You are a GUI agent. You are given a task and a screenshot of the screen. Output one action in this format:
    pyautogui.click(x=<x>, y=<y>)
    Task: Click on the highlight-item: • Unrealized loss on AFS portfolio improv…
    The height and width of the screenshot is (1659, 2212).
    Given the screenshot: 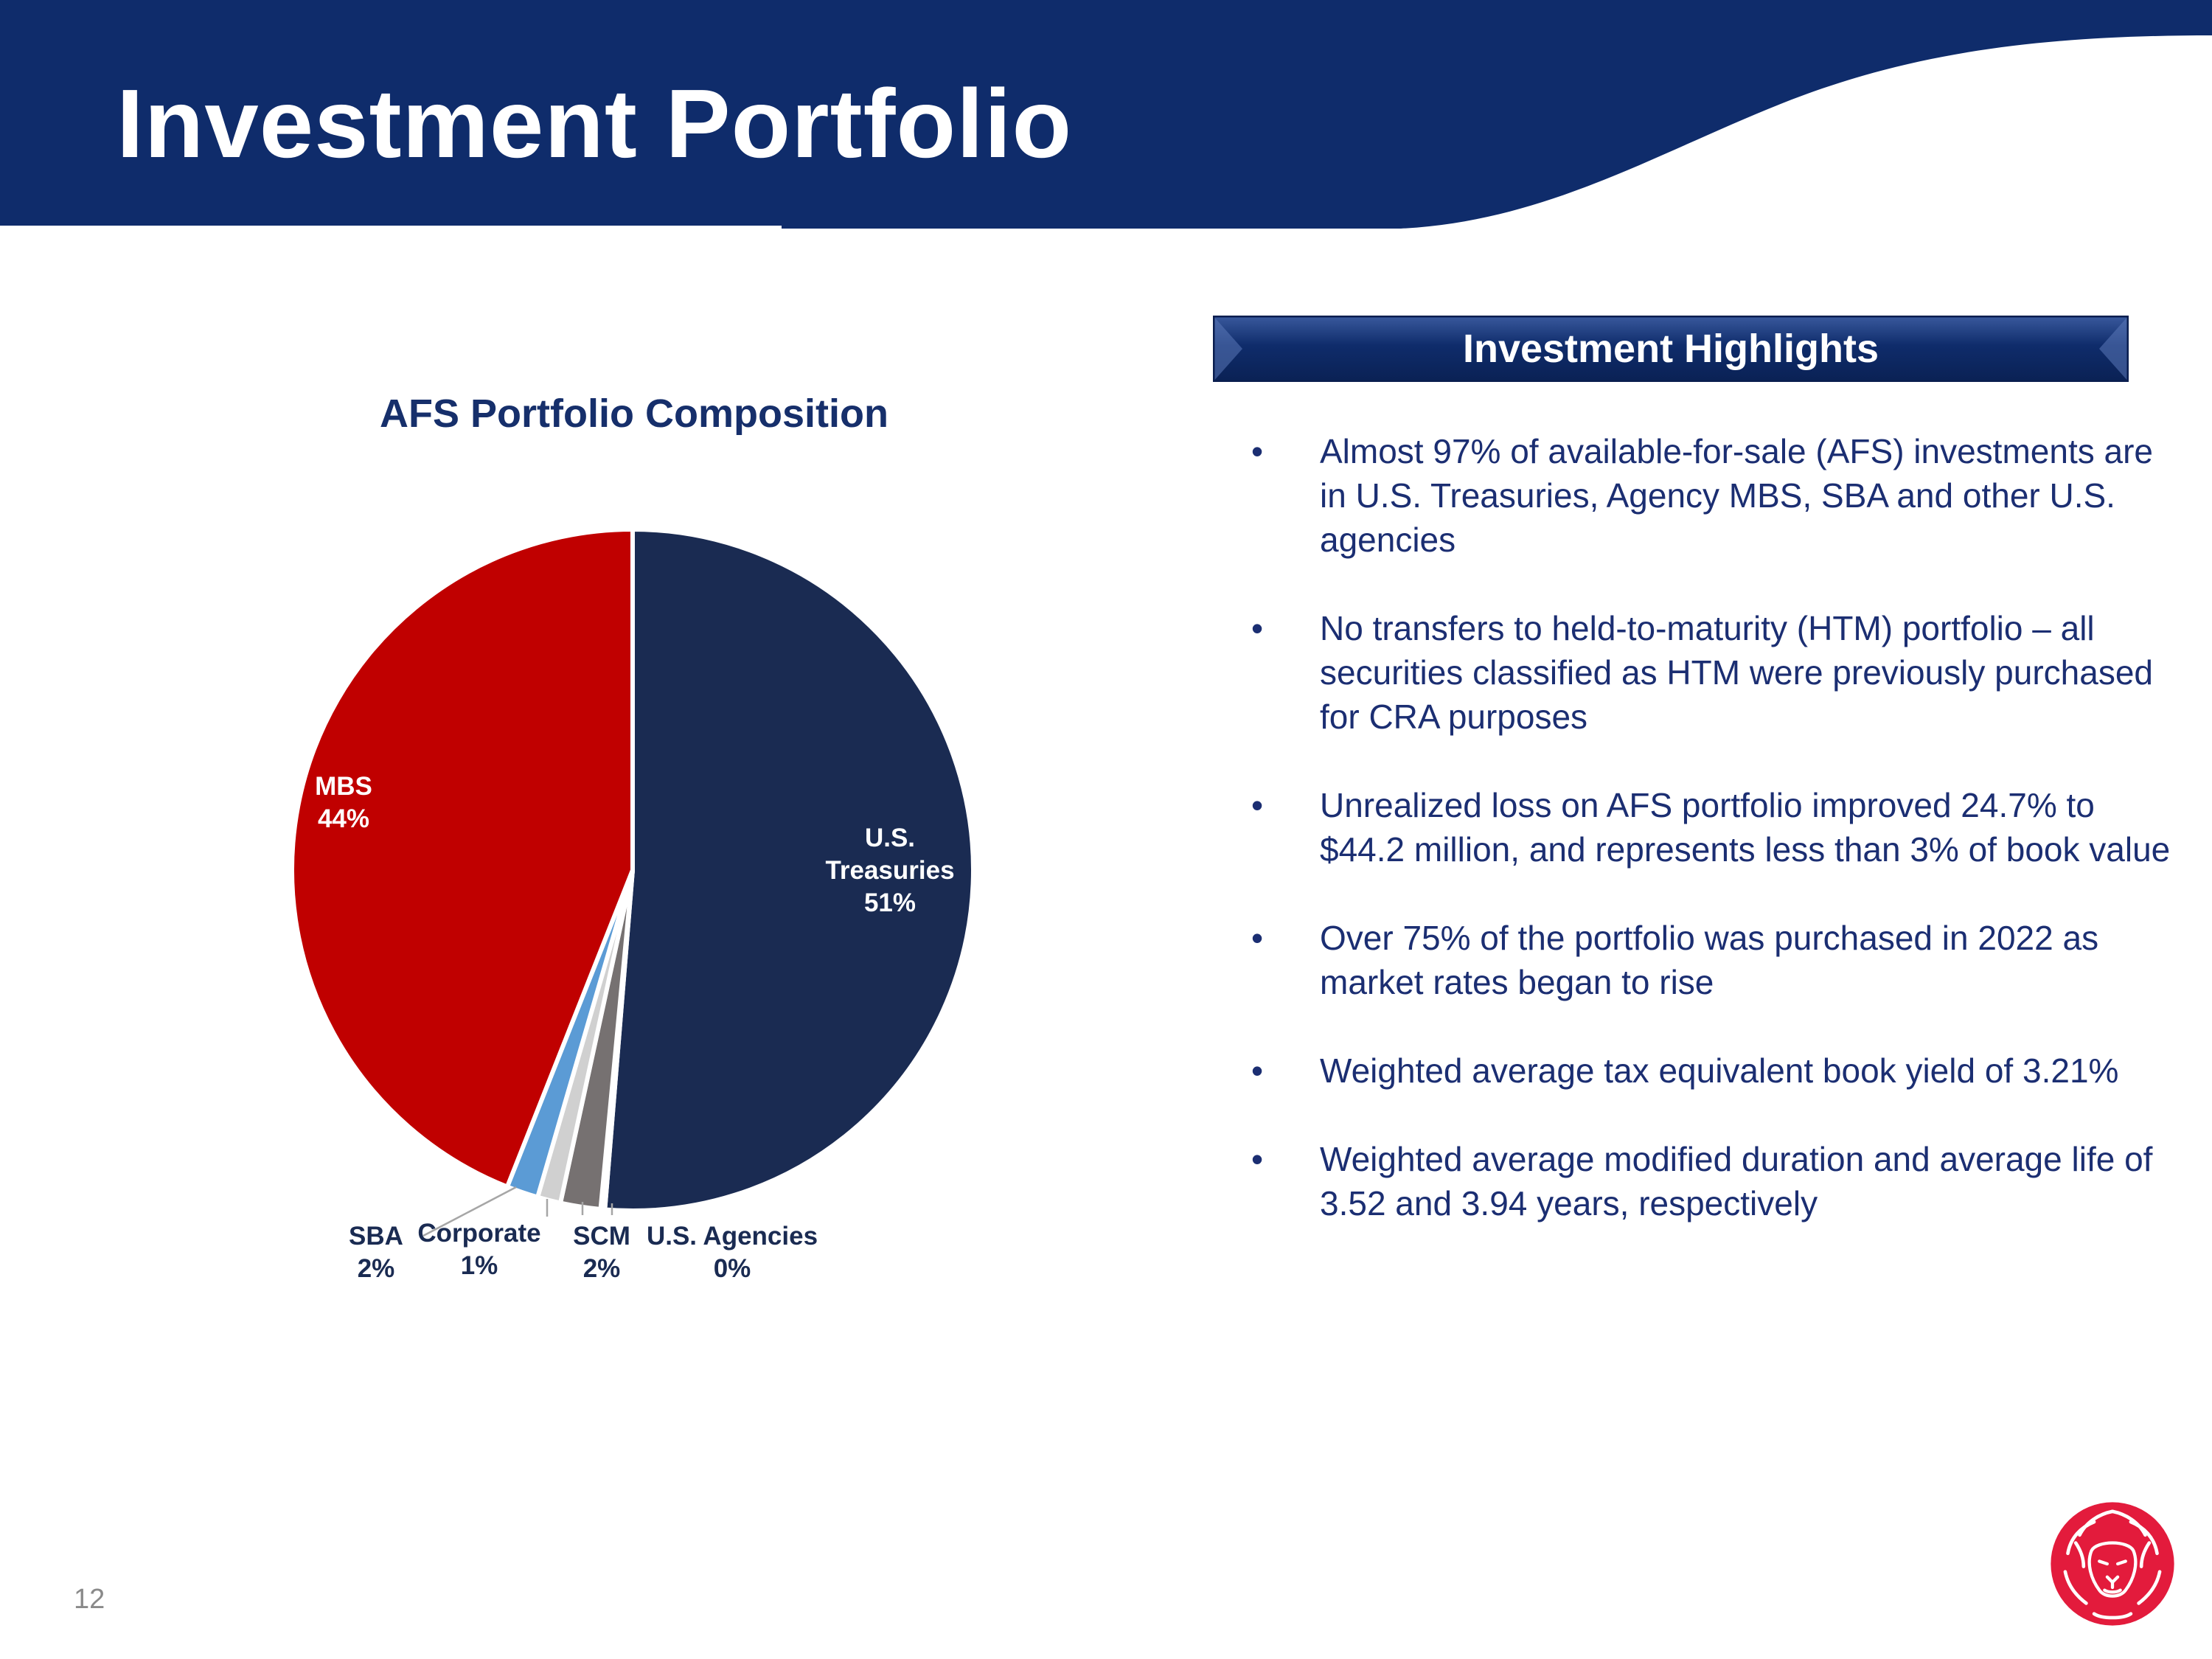 What is the action you would take?
    pyautogui.click(x=1710, y=827)
    